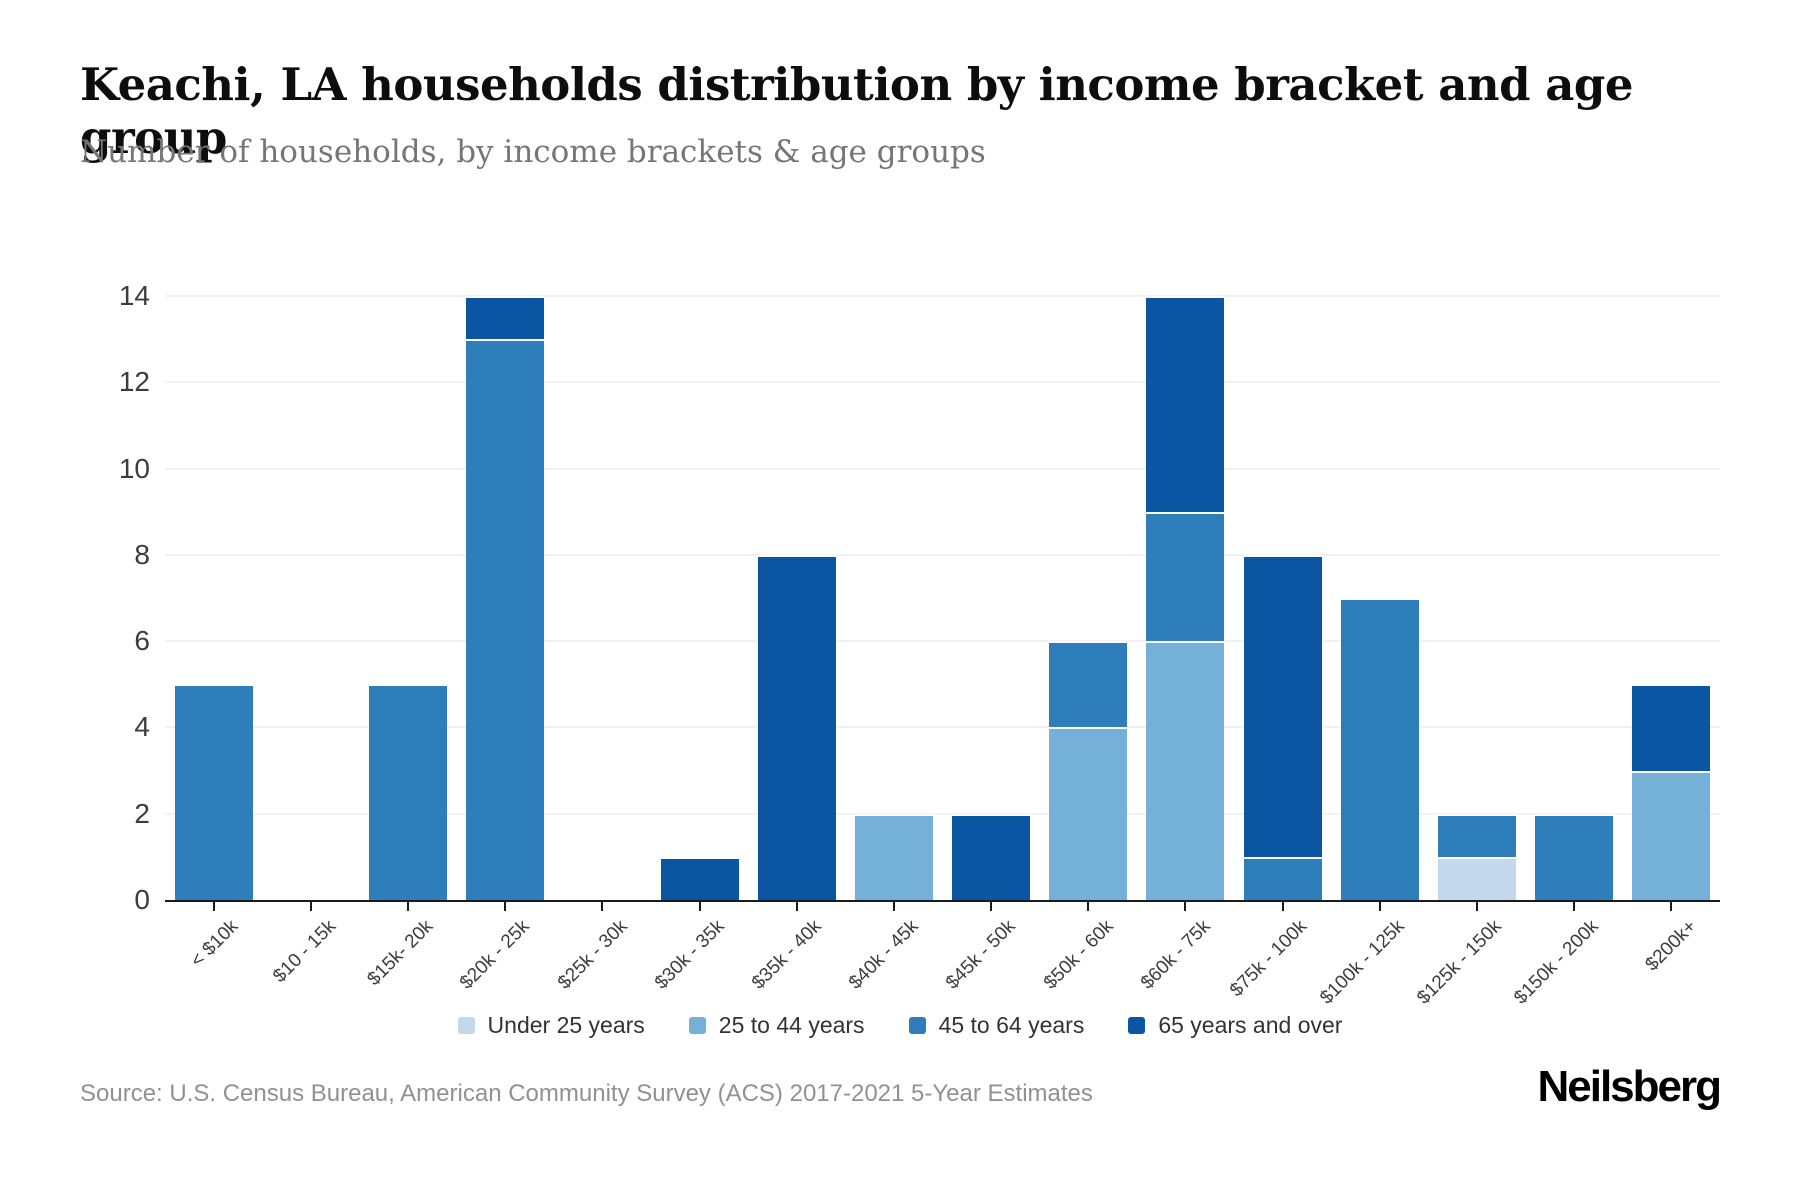 The image size is (1800, 1200). I want to click on y-tick-label: 0, so click(142, 899).